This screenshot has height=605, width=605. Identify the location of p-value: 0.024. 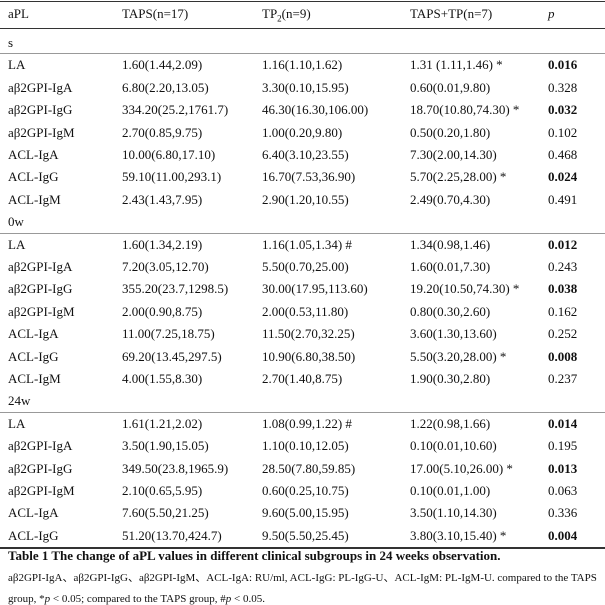
(563, 177).